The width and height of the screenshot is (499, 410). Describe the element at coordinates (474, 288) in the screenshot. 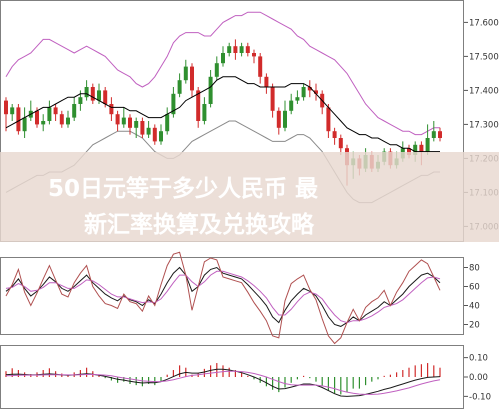

I see `oscillator-tick-label: 60` at that location.